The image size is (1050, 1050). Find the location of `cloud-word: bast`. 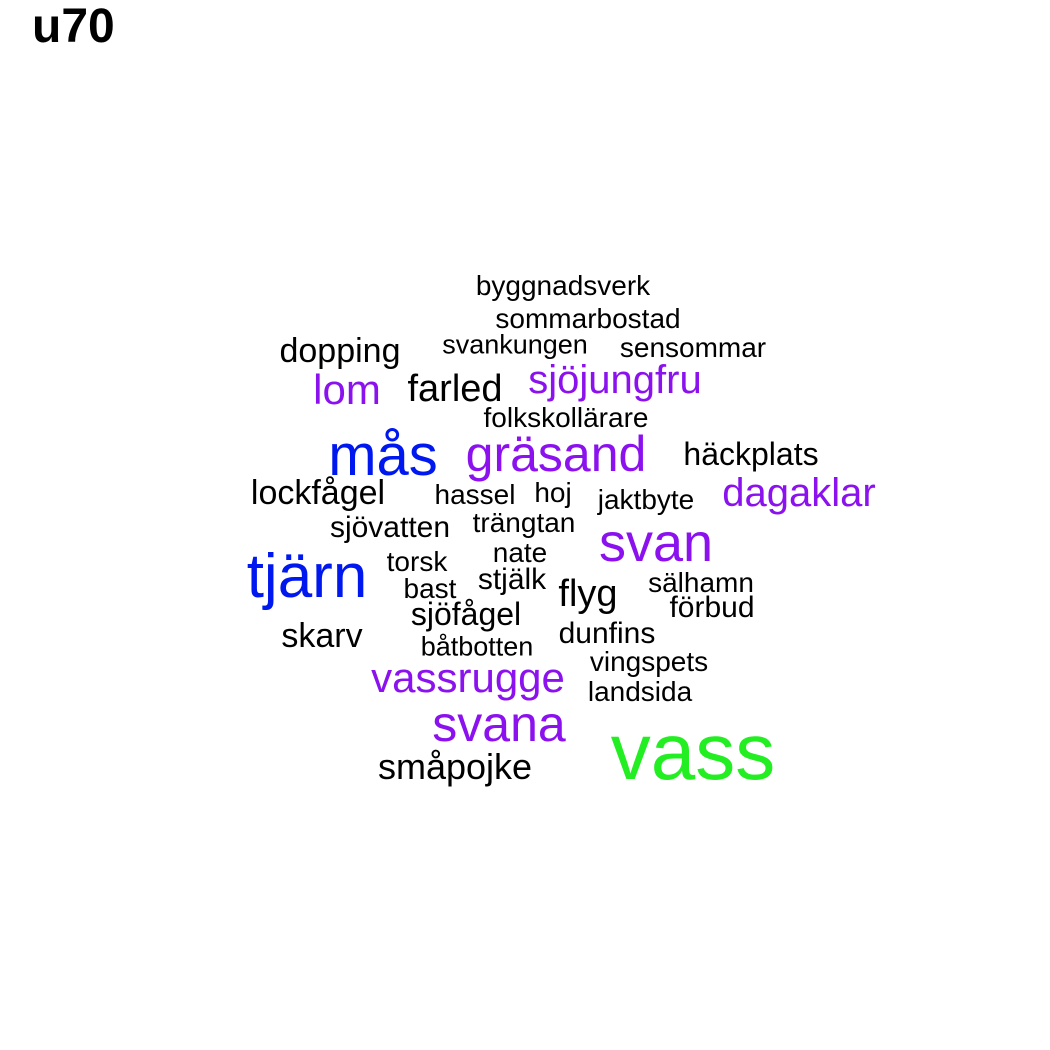

cloud-word: bast is located at coordinates (430, 588).